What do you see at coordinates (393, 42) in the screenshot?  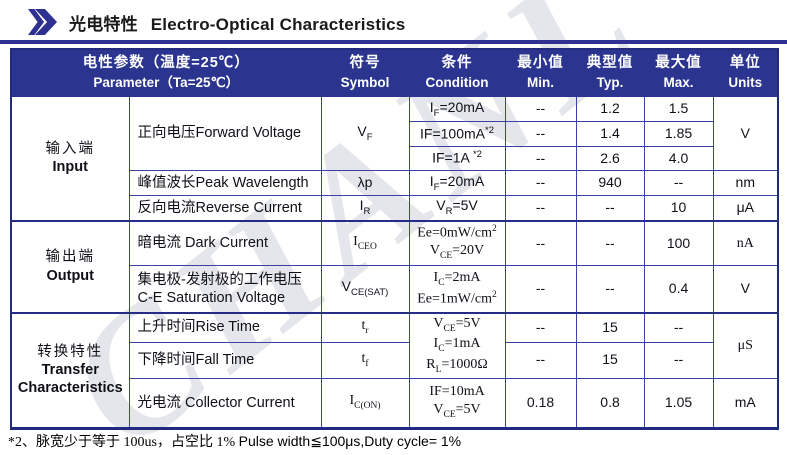 I see `title-divider` at bounding box center [393, 42].